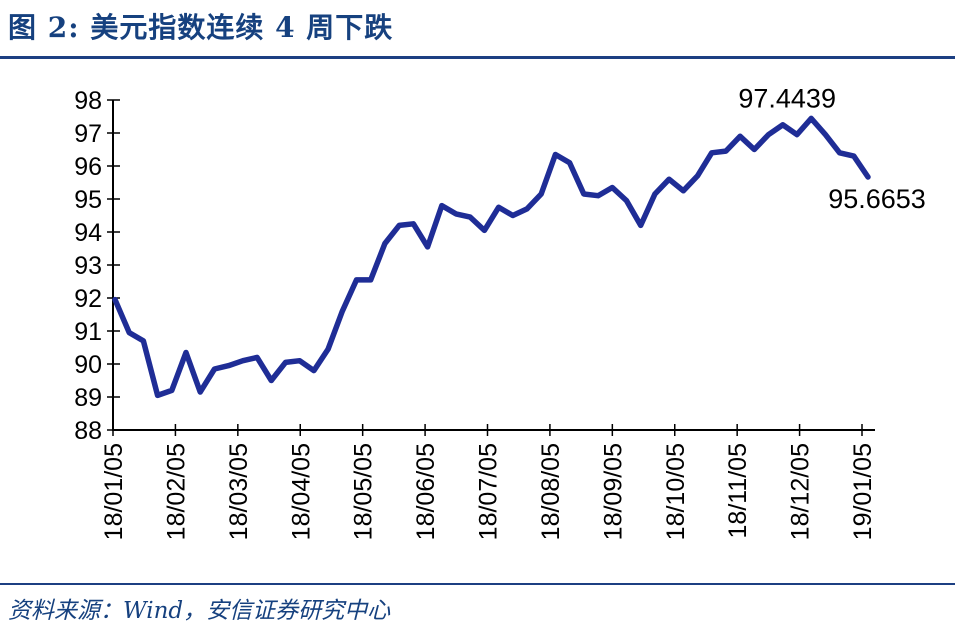 The image size is (955, 635). I want to click on x-axis-label: 18/05/05, so click(364, 491).